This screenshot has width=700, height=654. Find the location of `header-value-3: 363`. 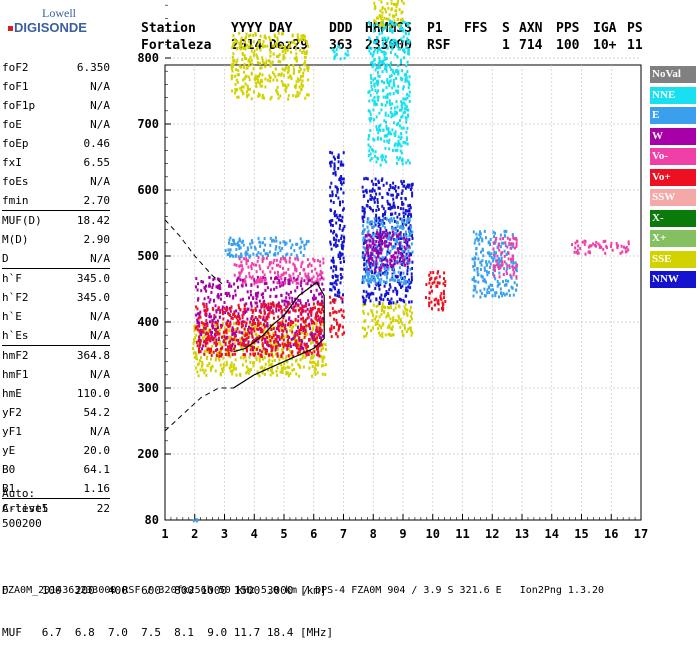

header-value-3: 363 is located at coordinates (341, 45).